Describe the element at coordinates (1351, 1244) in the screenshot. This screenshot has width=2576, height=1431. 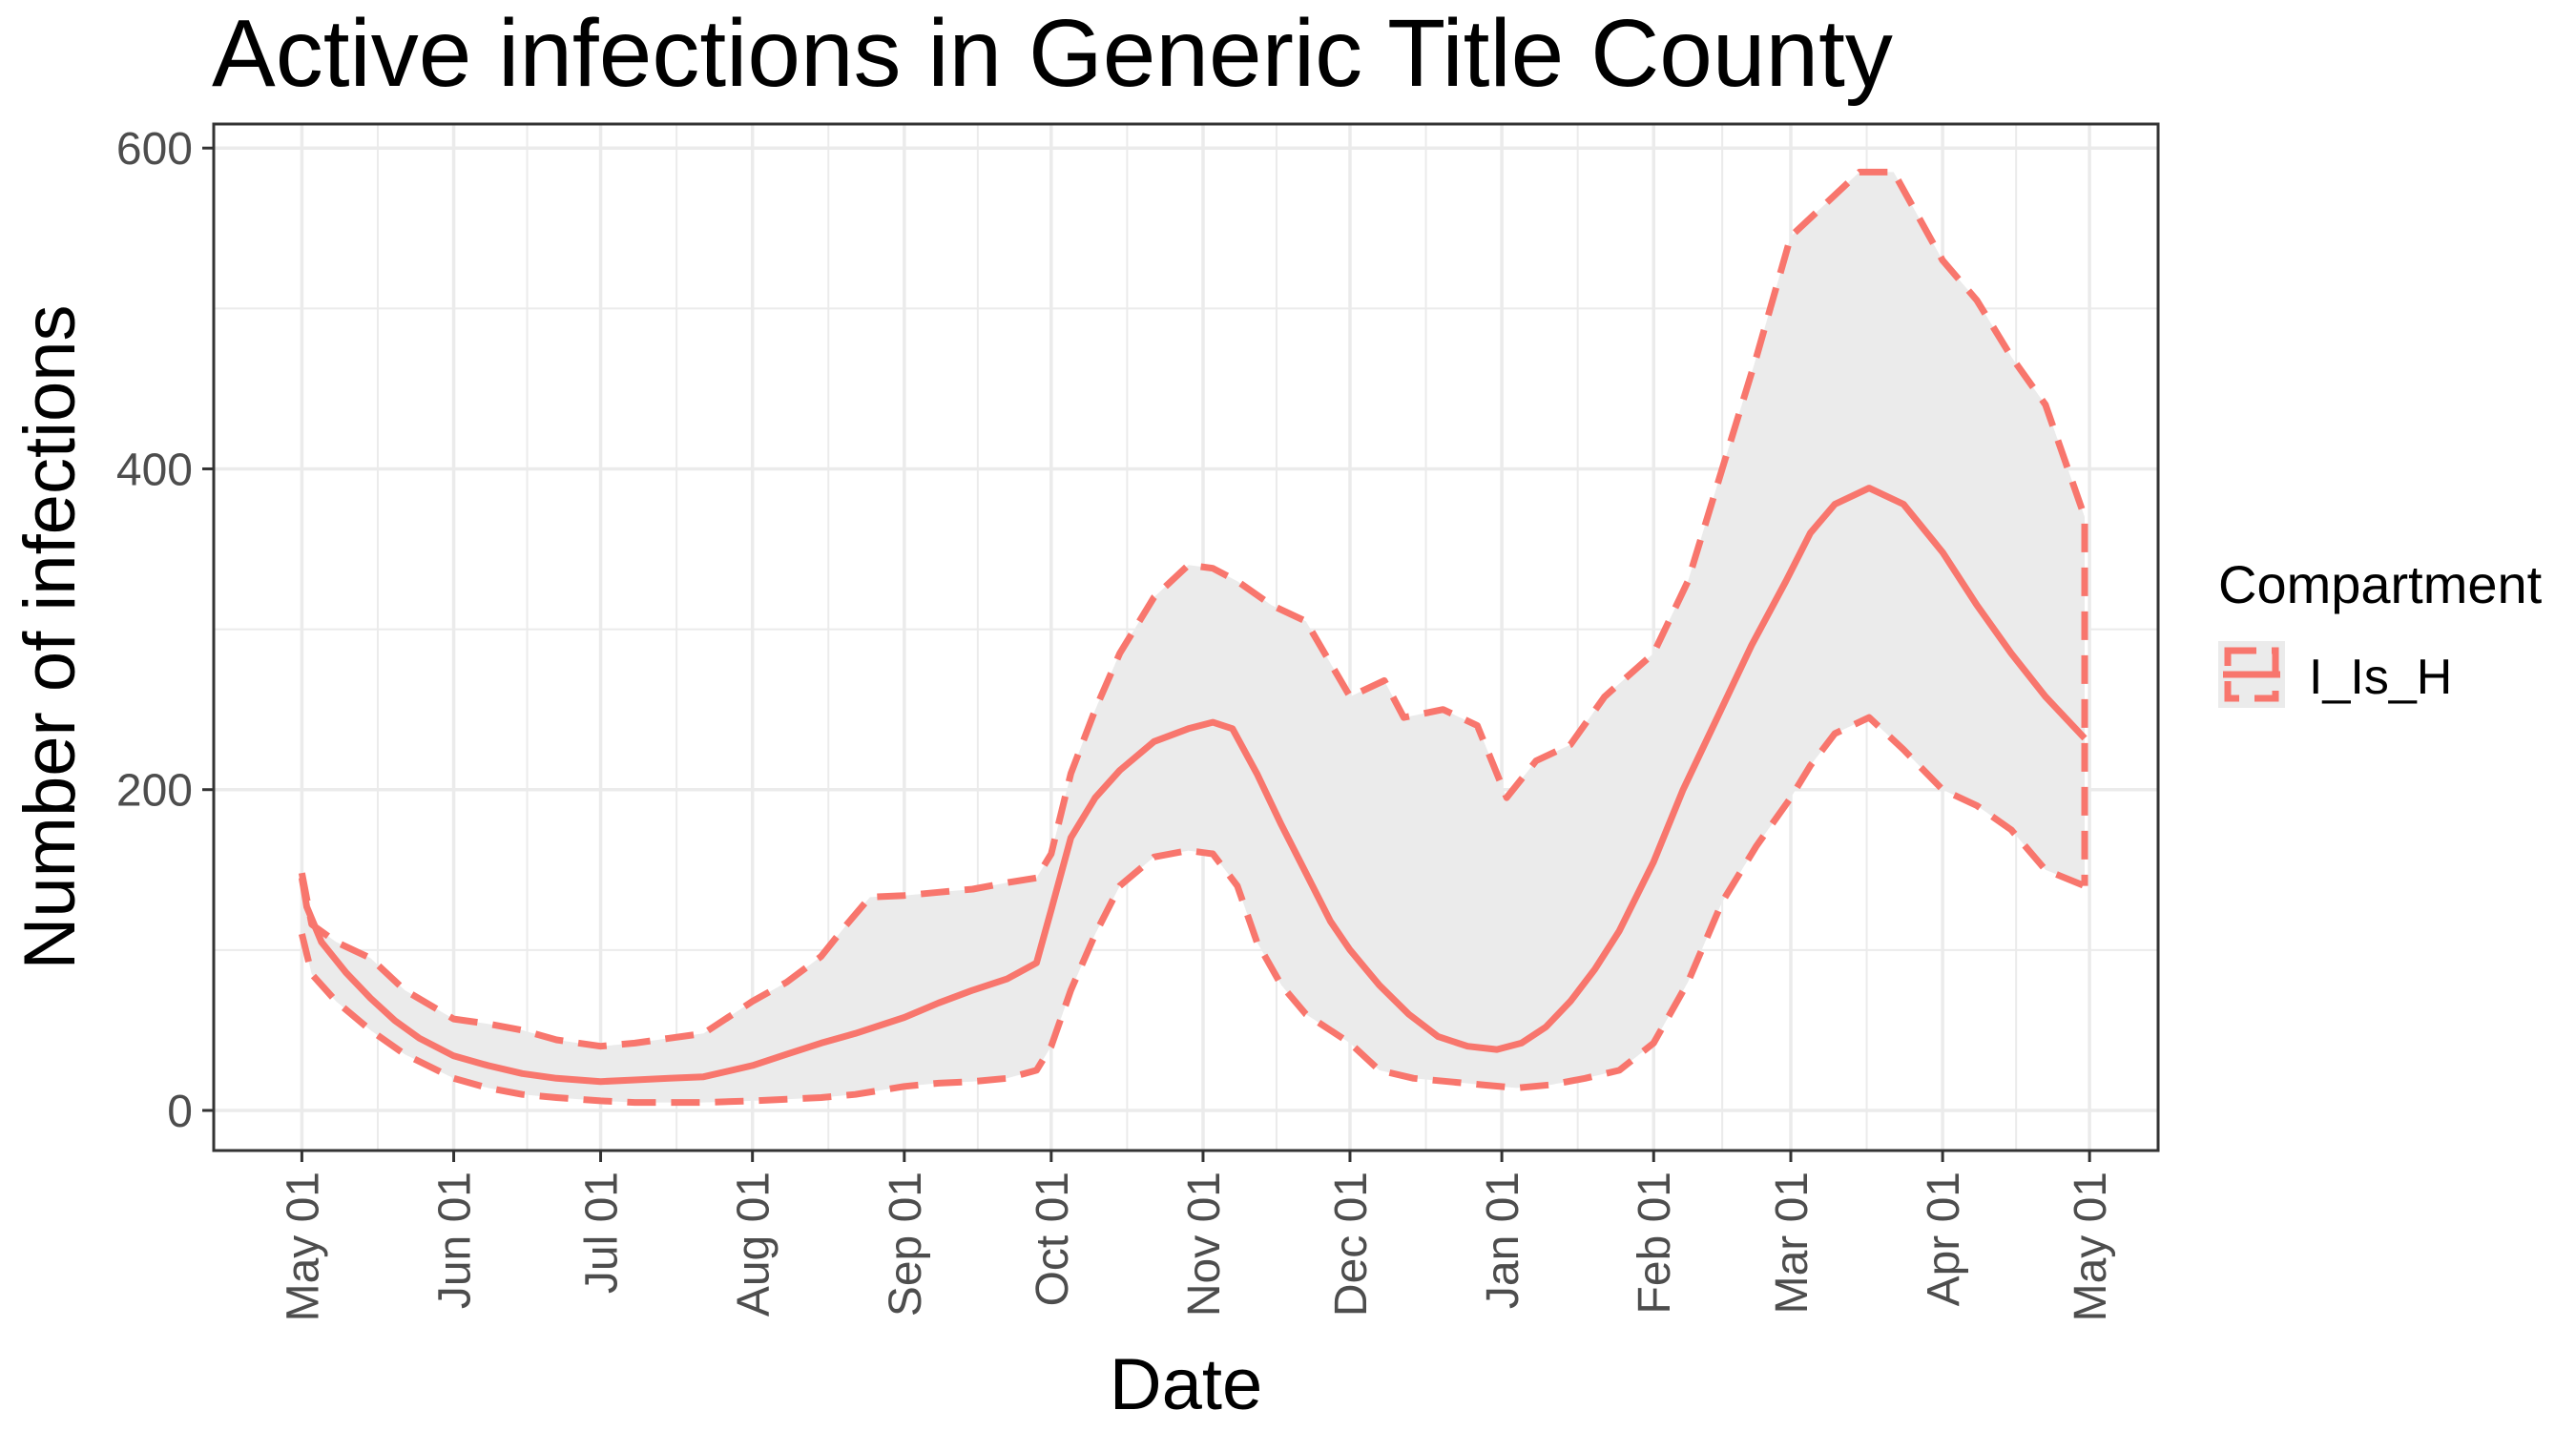
I see `x-tick-label: Dec 01` at that location.